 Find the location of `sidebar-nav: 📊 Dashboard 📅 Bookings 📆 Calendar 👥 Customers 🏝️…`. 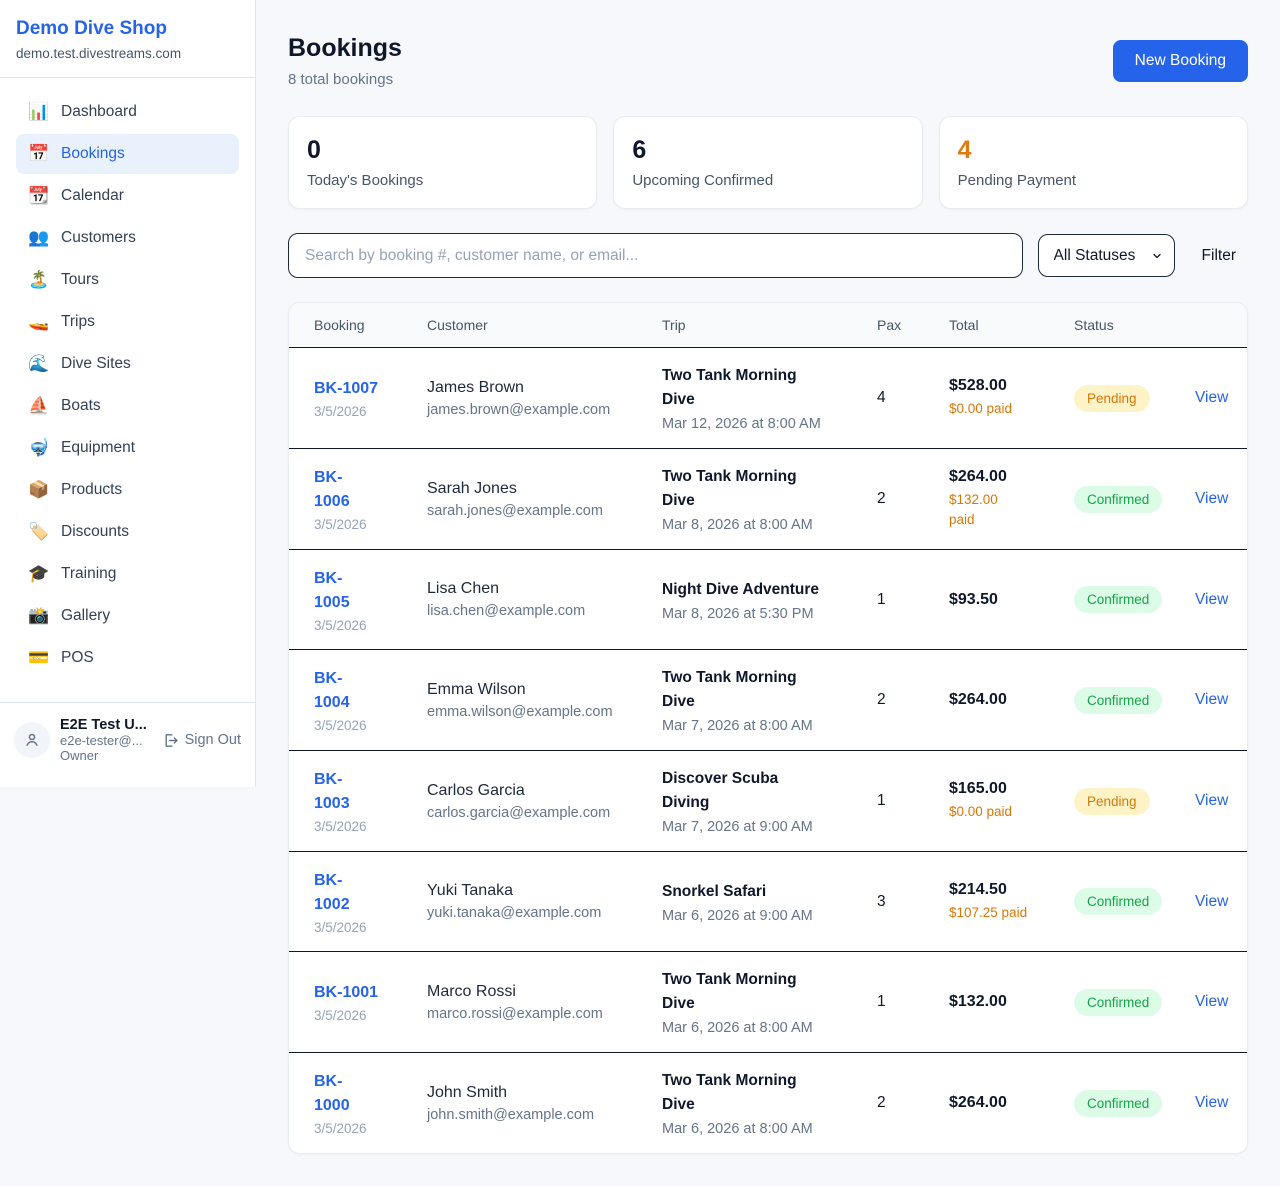

sidebar-nav: 📊 Dashboard 📅 Bookings 📆 Calendar 👥 Customers 🏝️… is located at coordinates (127, 387).